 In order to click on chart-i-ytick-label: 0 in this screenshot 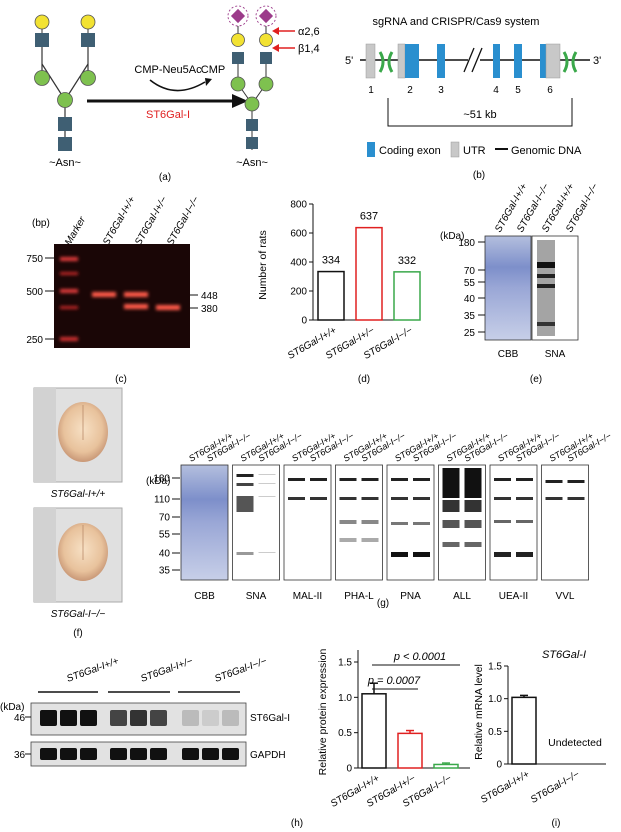, I will do `click(499, 765)`.